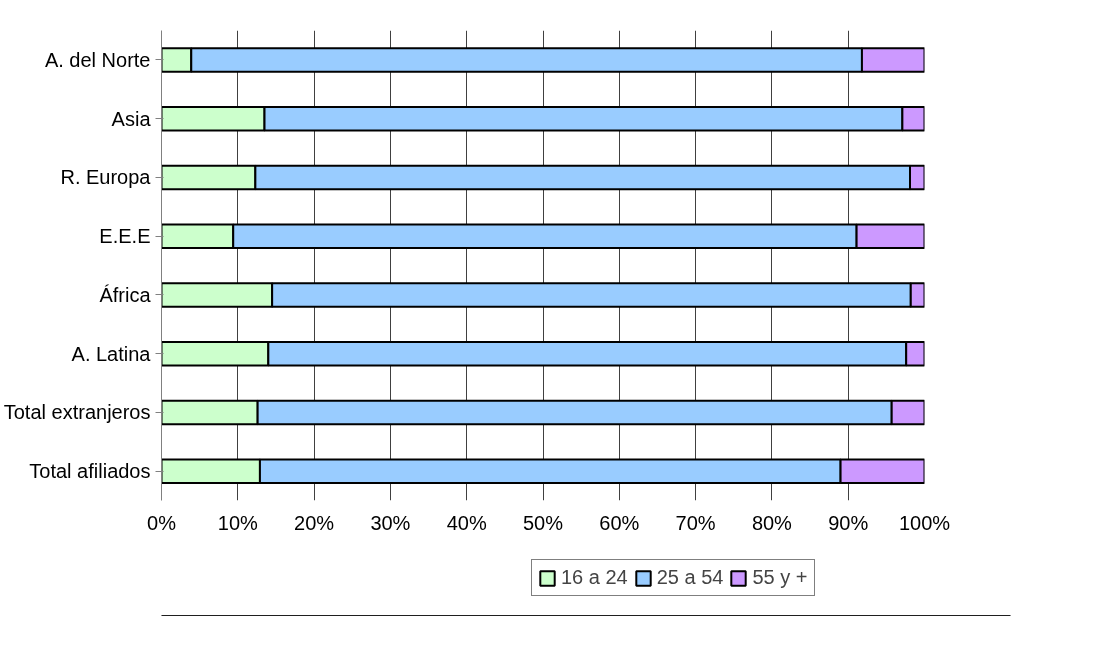  I want to click on x-tick-label: 90%, so click(848, 522).